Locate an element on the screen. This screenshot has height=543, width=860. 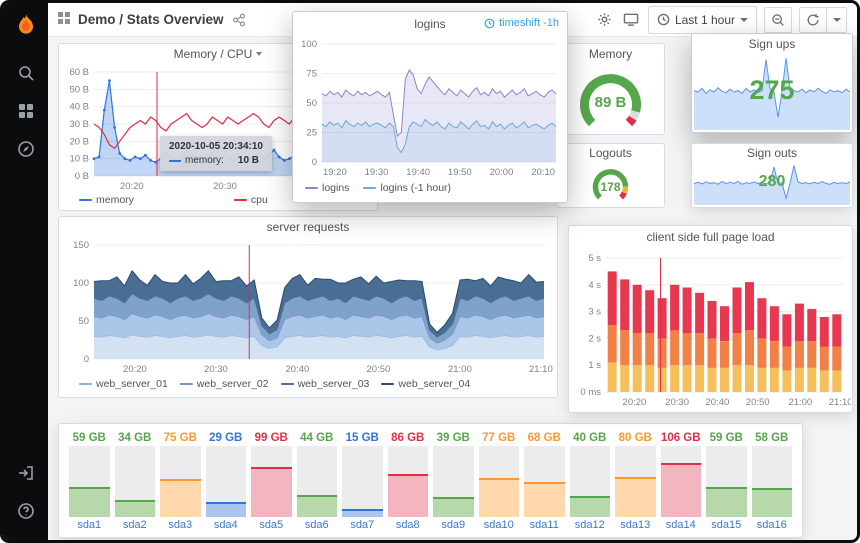
disk-column-sda8: 86 GB sda8 is located at coordinates (407, 481).